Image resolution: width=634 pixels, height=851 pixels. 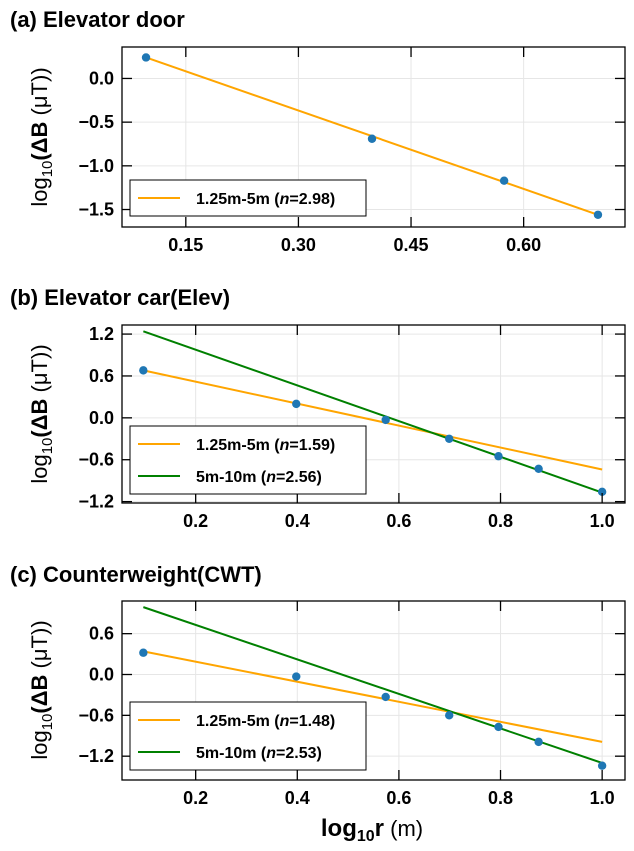 I want to click on panel-b-ytick-label: 0.6, so click(x=101, y=376).